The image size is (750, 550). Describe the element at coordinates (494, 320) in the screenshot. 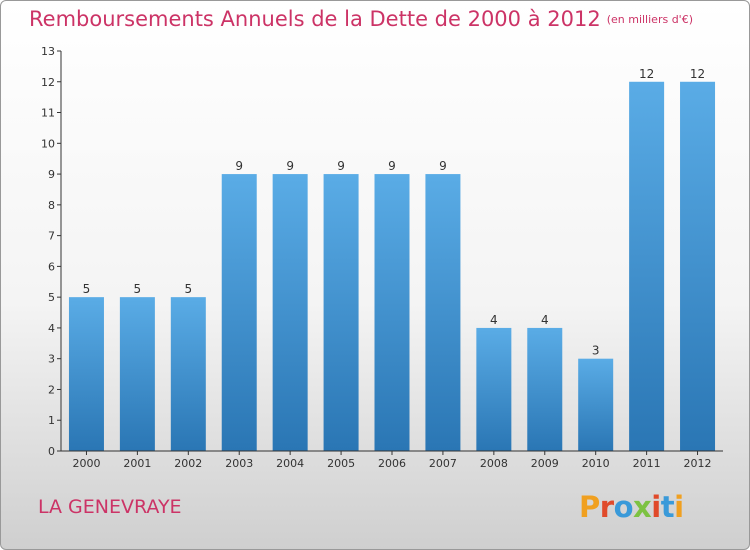

I see `data-label-2008: 4` at that location.